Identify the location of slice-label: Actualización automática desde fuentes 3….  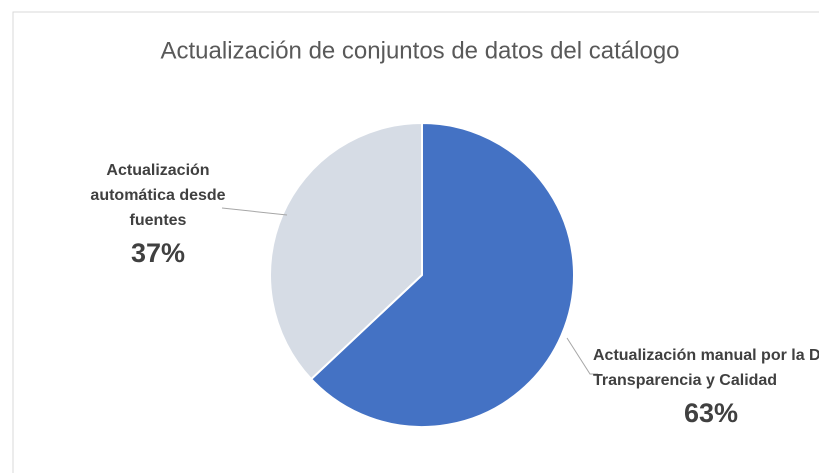
(158, 215).